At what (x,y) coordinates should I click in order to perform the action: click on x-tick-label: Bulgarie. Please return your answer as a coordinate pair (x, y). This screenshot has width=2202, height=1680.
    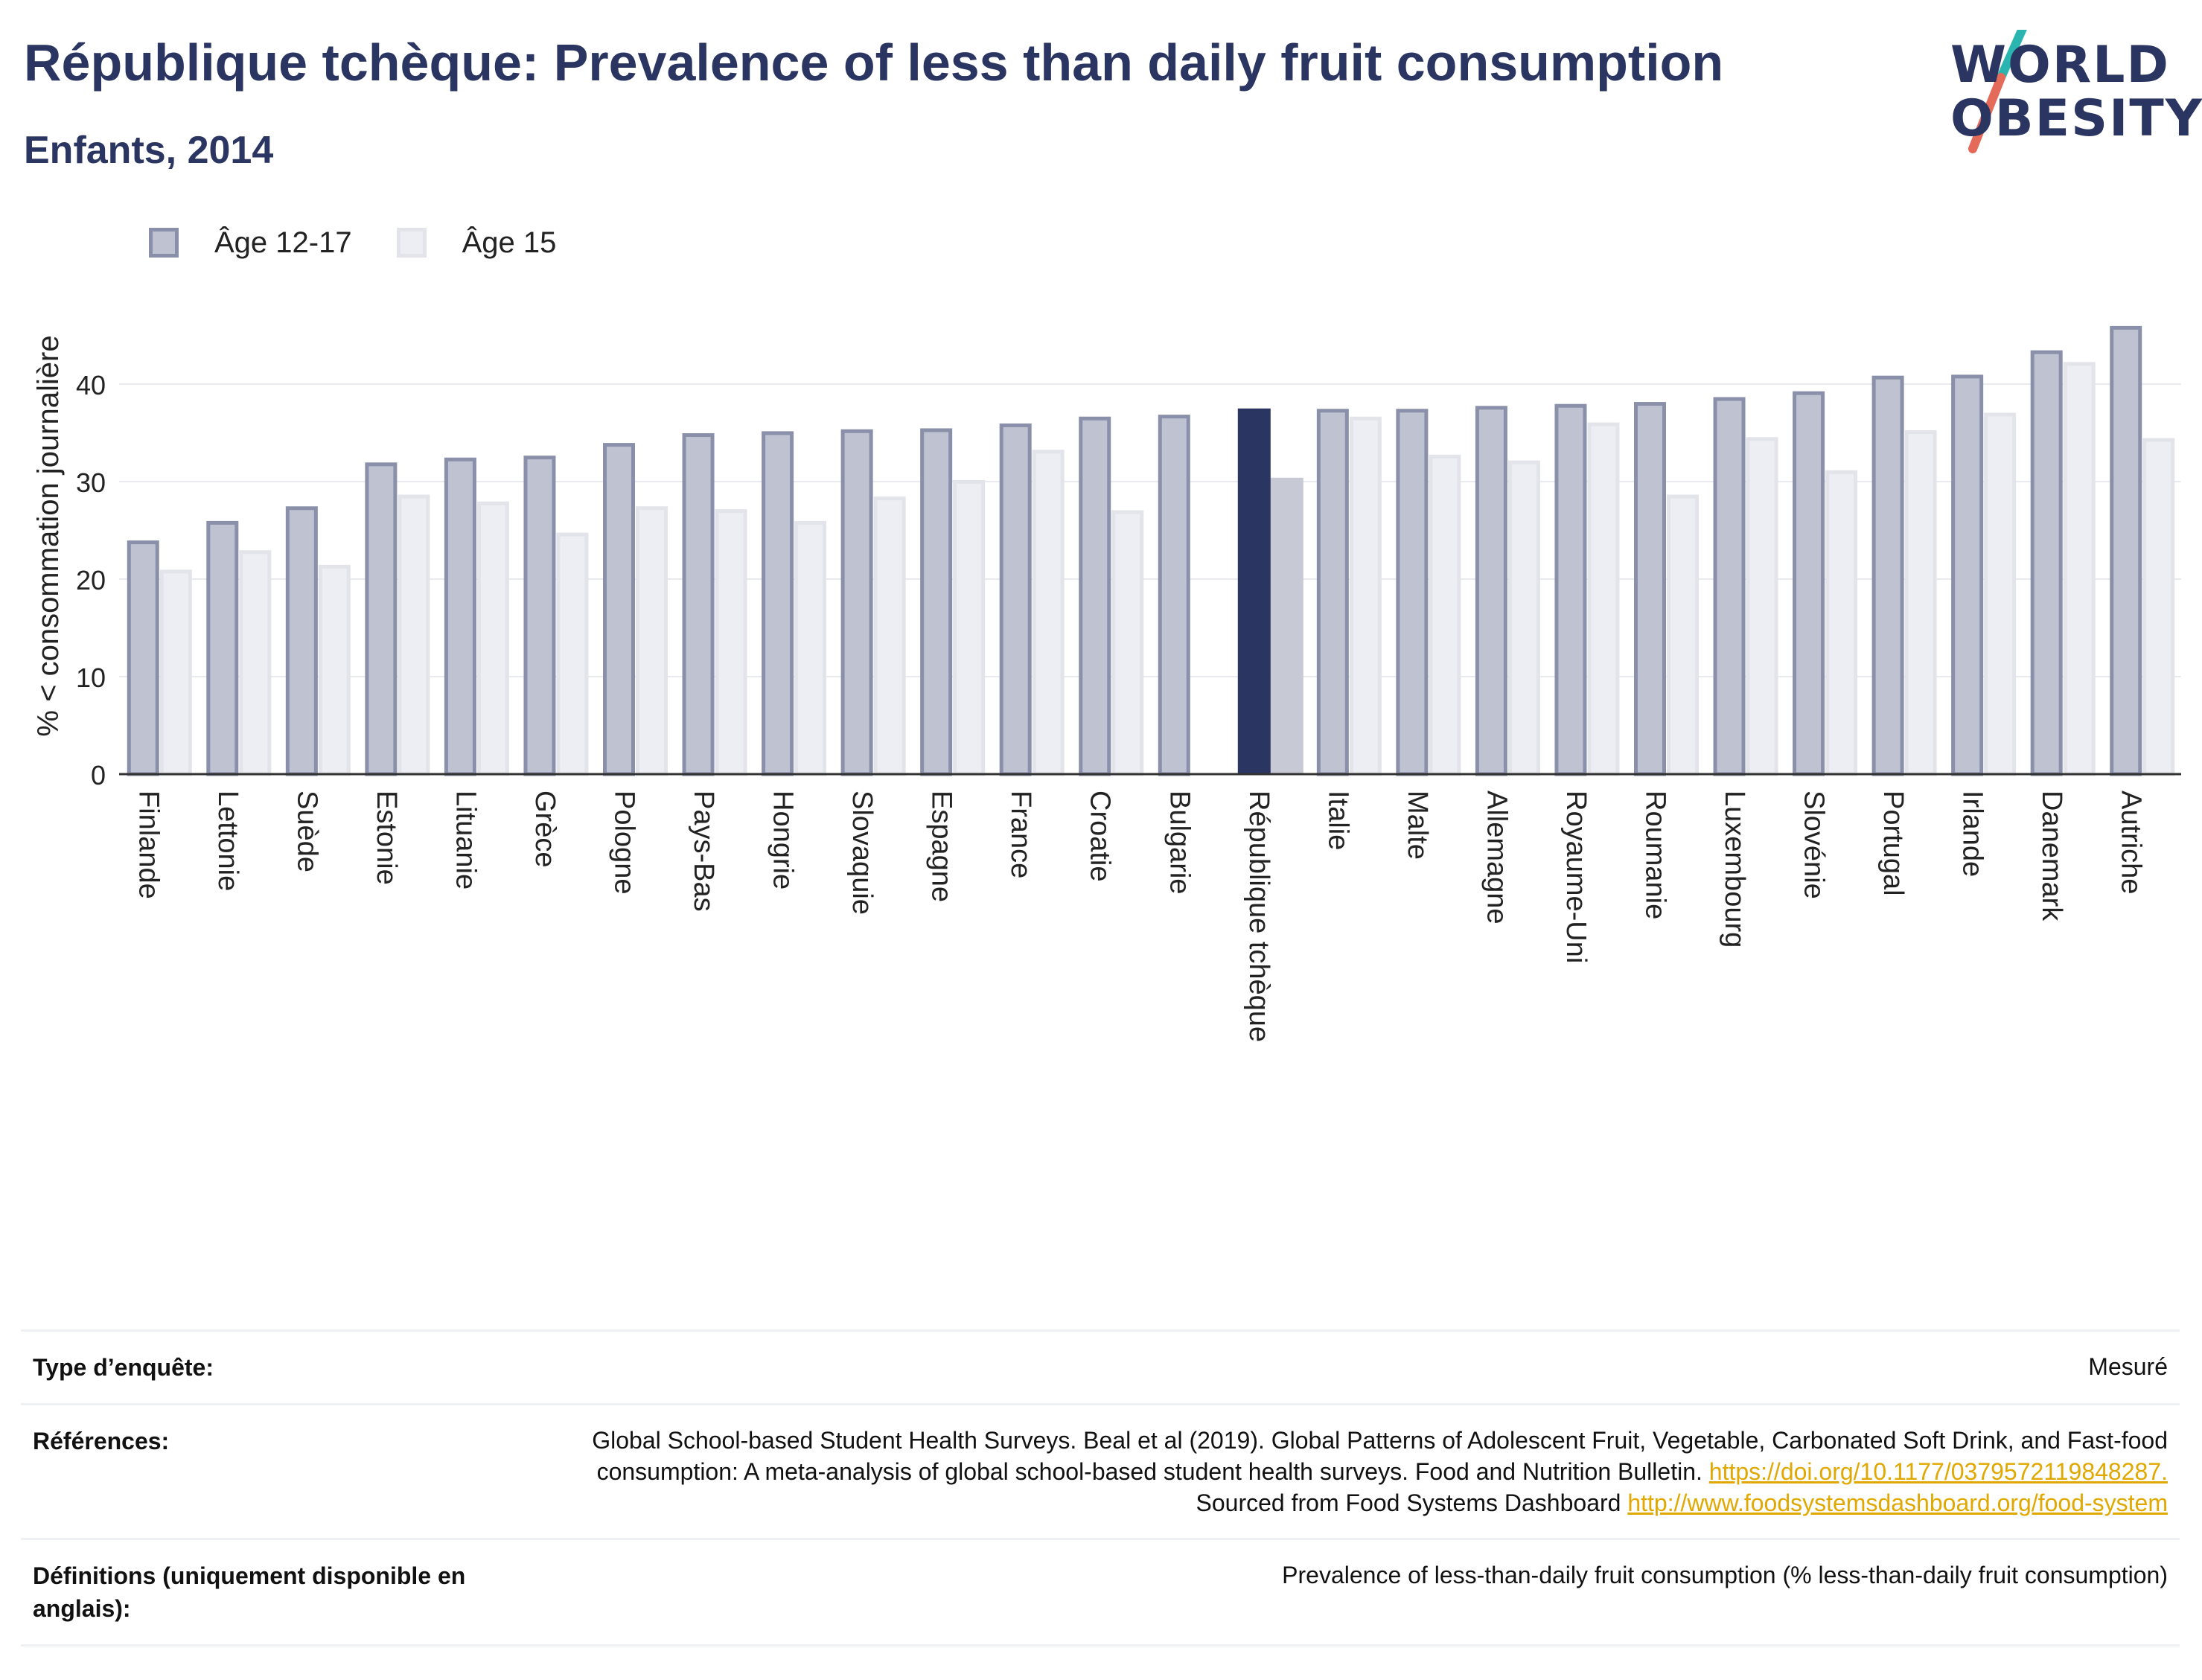
    Looking at the image, I should click on (1179, 843).